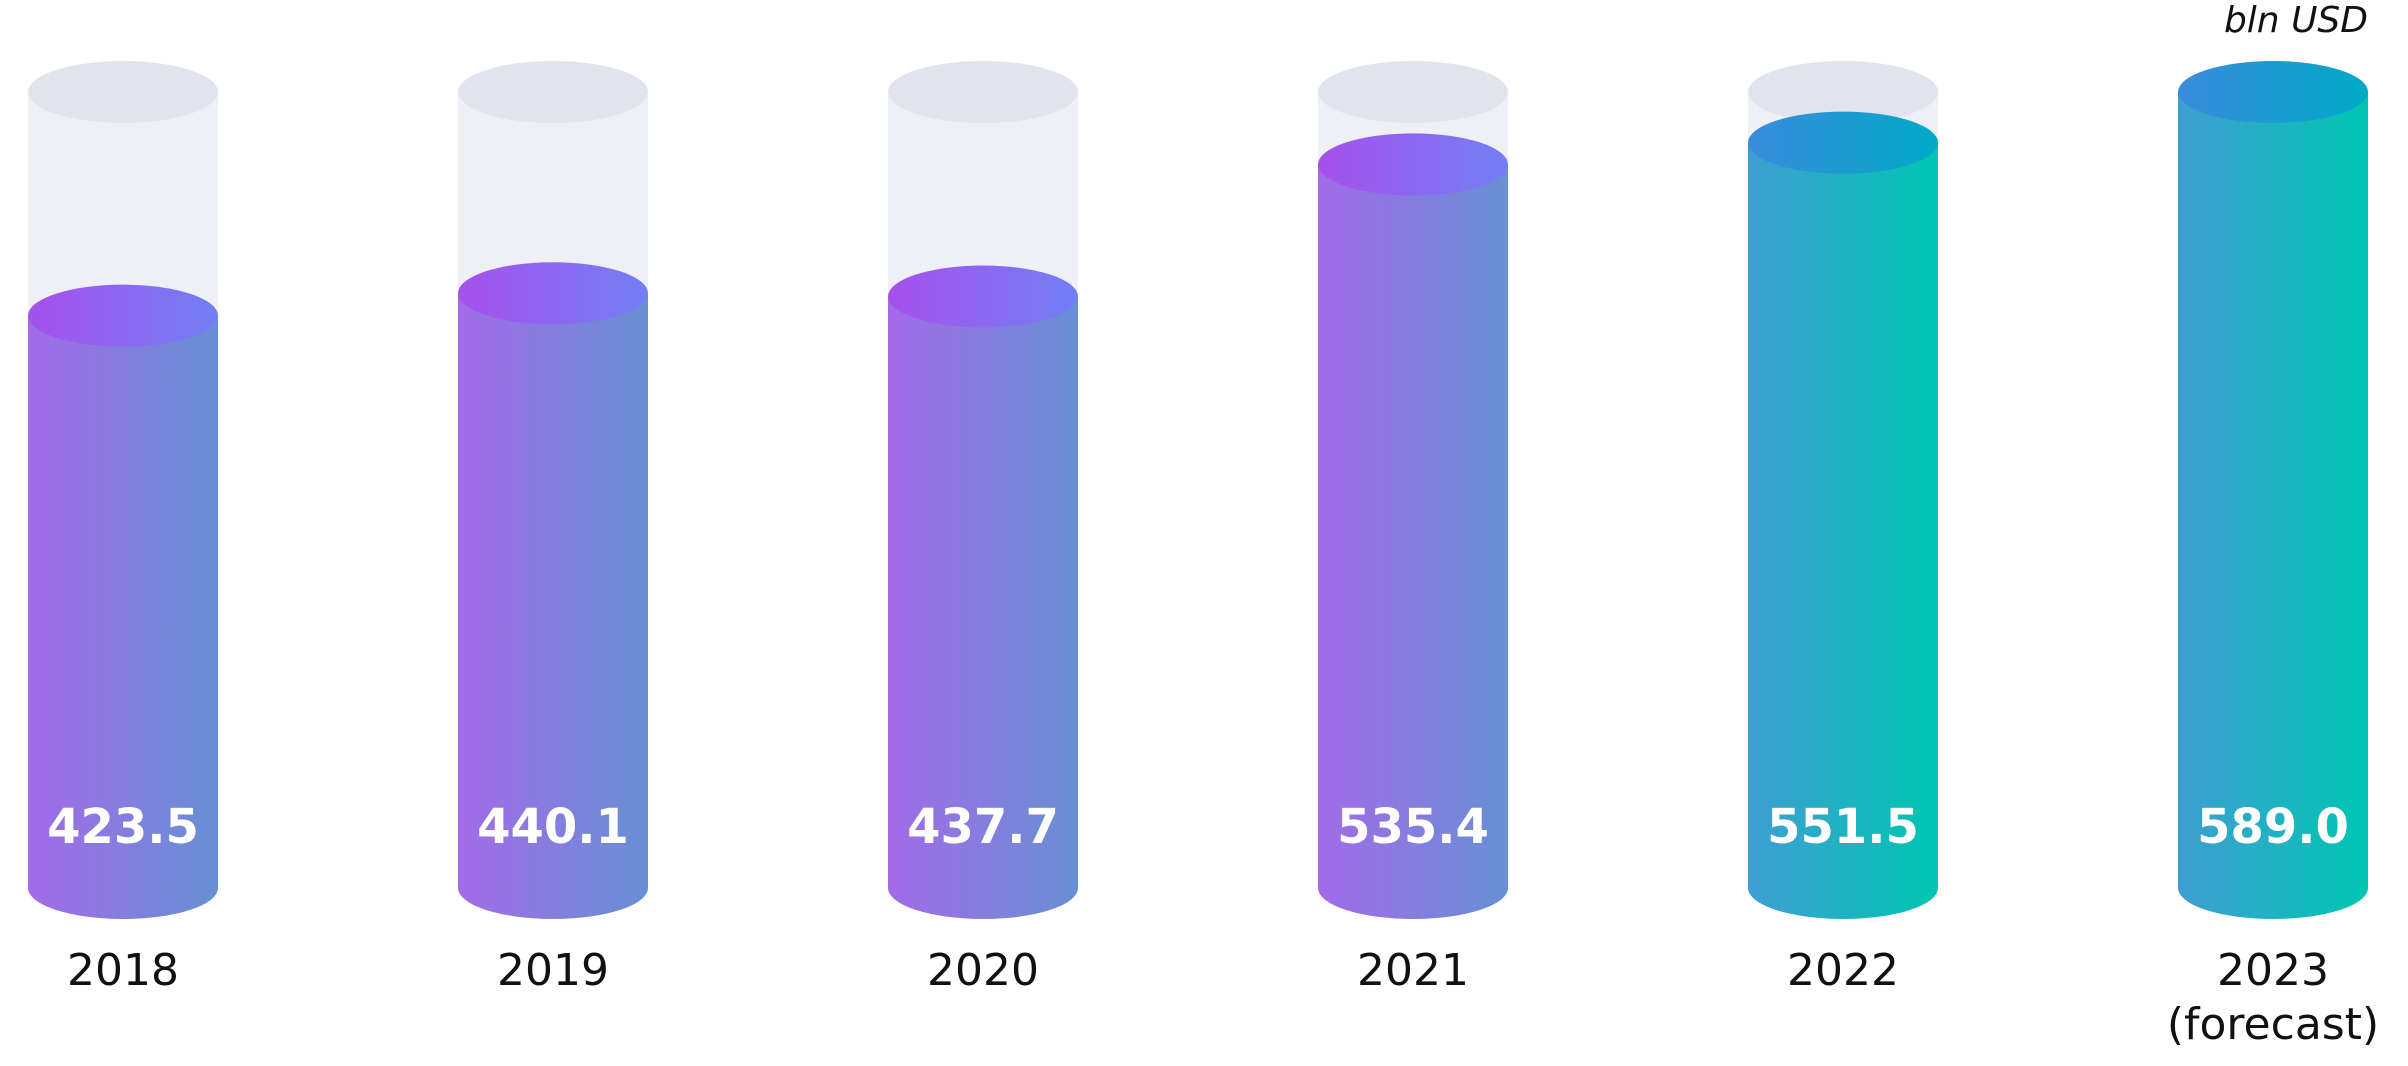 The width and height of the screenshot is (2408, 1066). I want to click on value-label: 551.5, so click(1843, 827).